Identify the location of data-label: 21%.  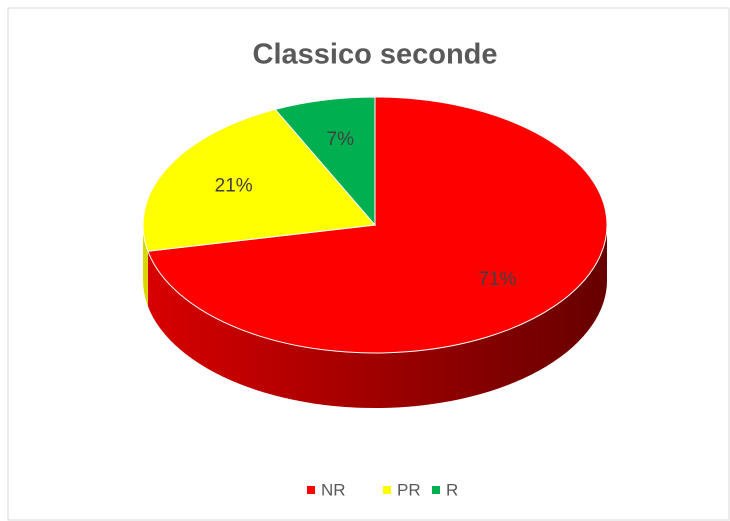
(234, 185).